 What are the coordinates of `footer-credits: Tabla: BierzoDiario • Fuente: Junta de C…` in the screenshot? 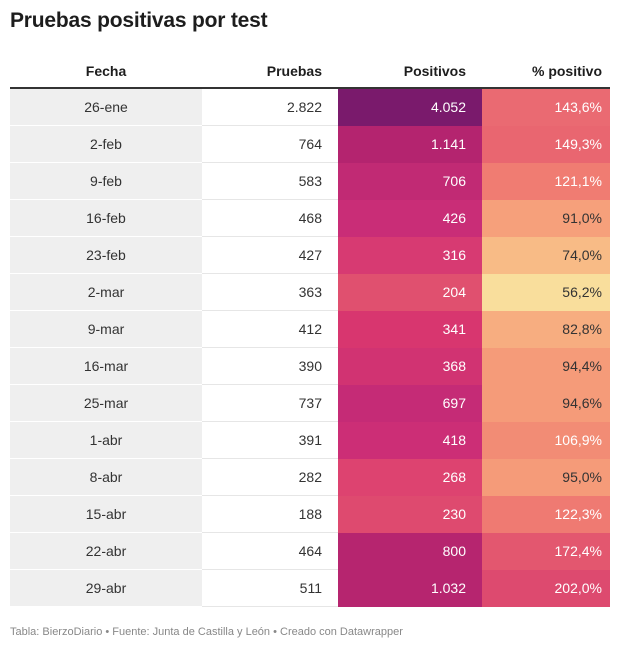 It's located at (206, 632).